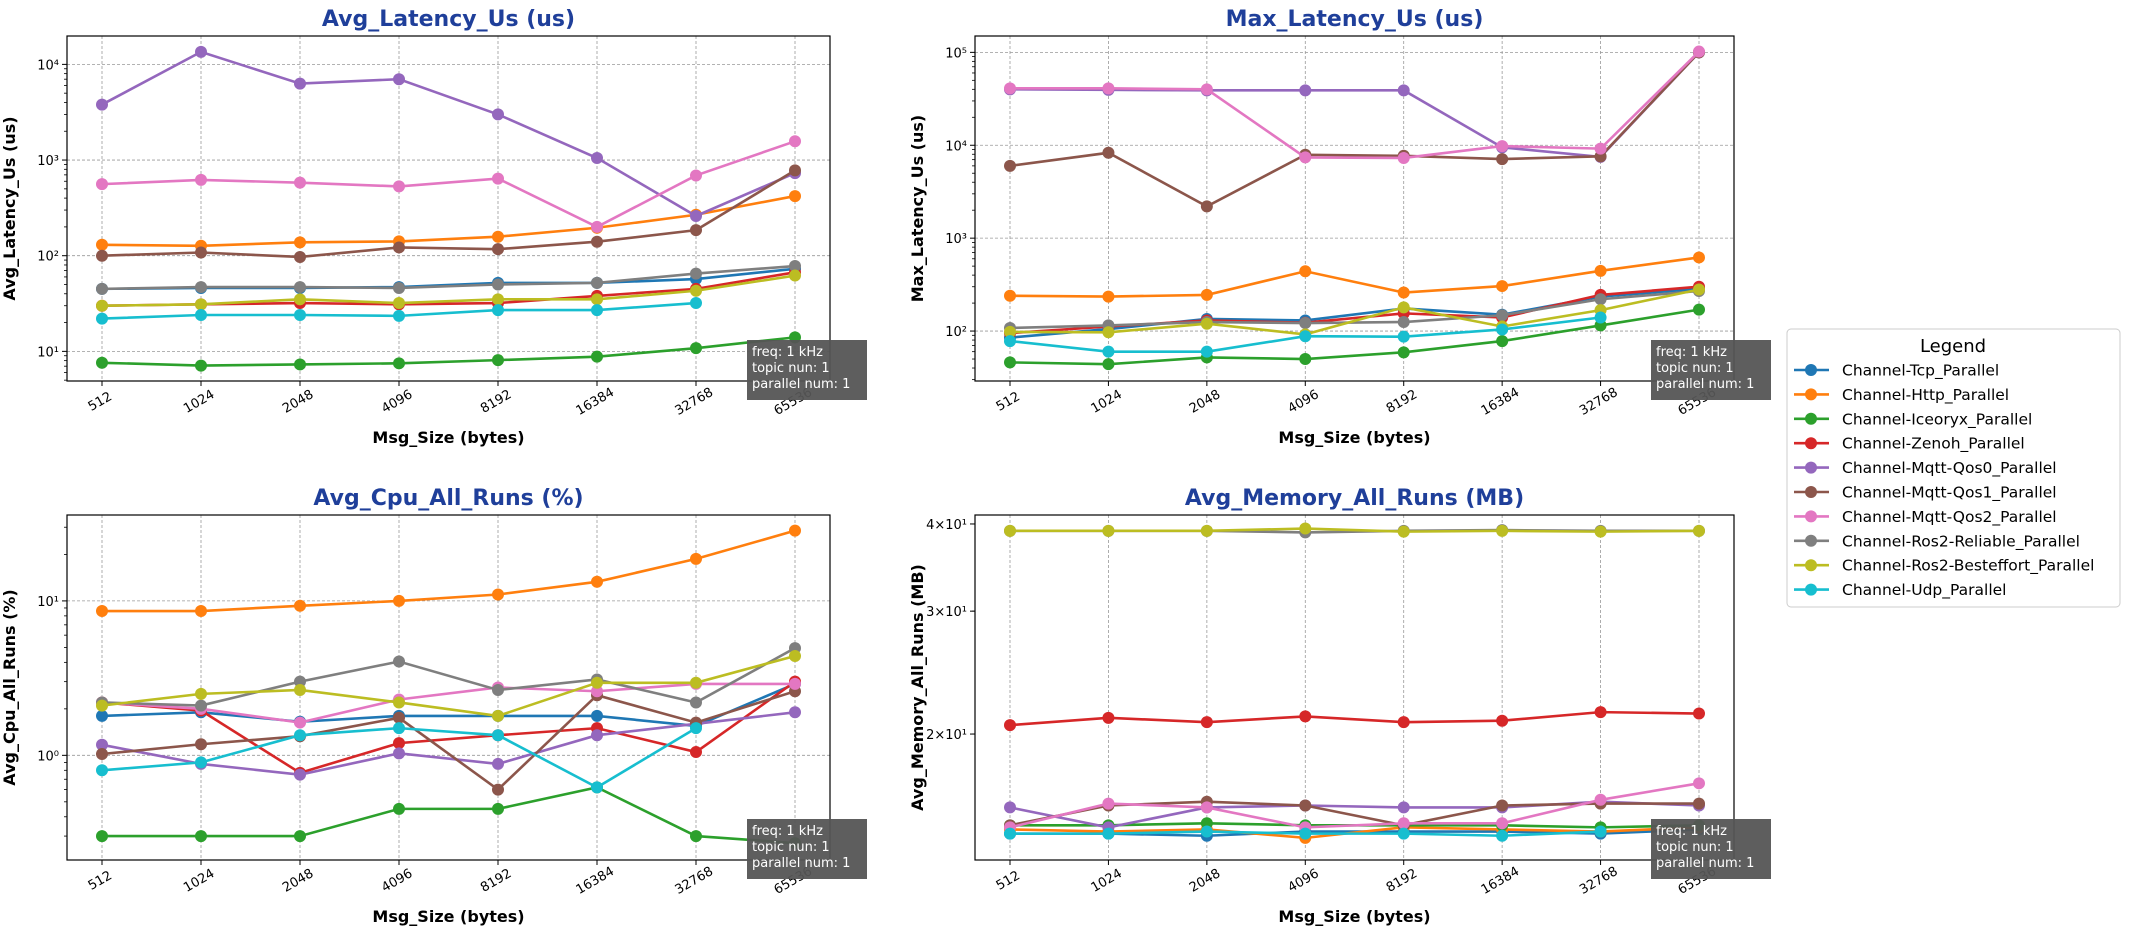  Describe the element at coordinates (1913, 419) in the screenshot. I see `legend-entry: Channel-Iceoryx_Parallel` at that location.